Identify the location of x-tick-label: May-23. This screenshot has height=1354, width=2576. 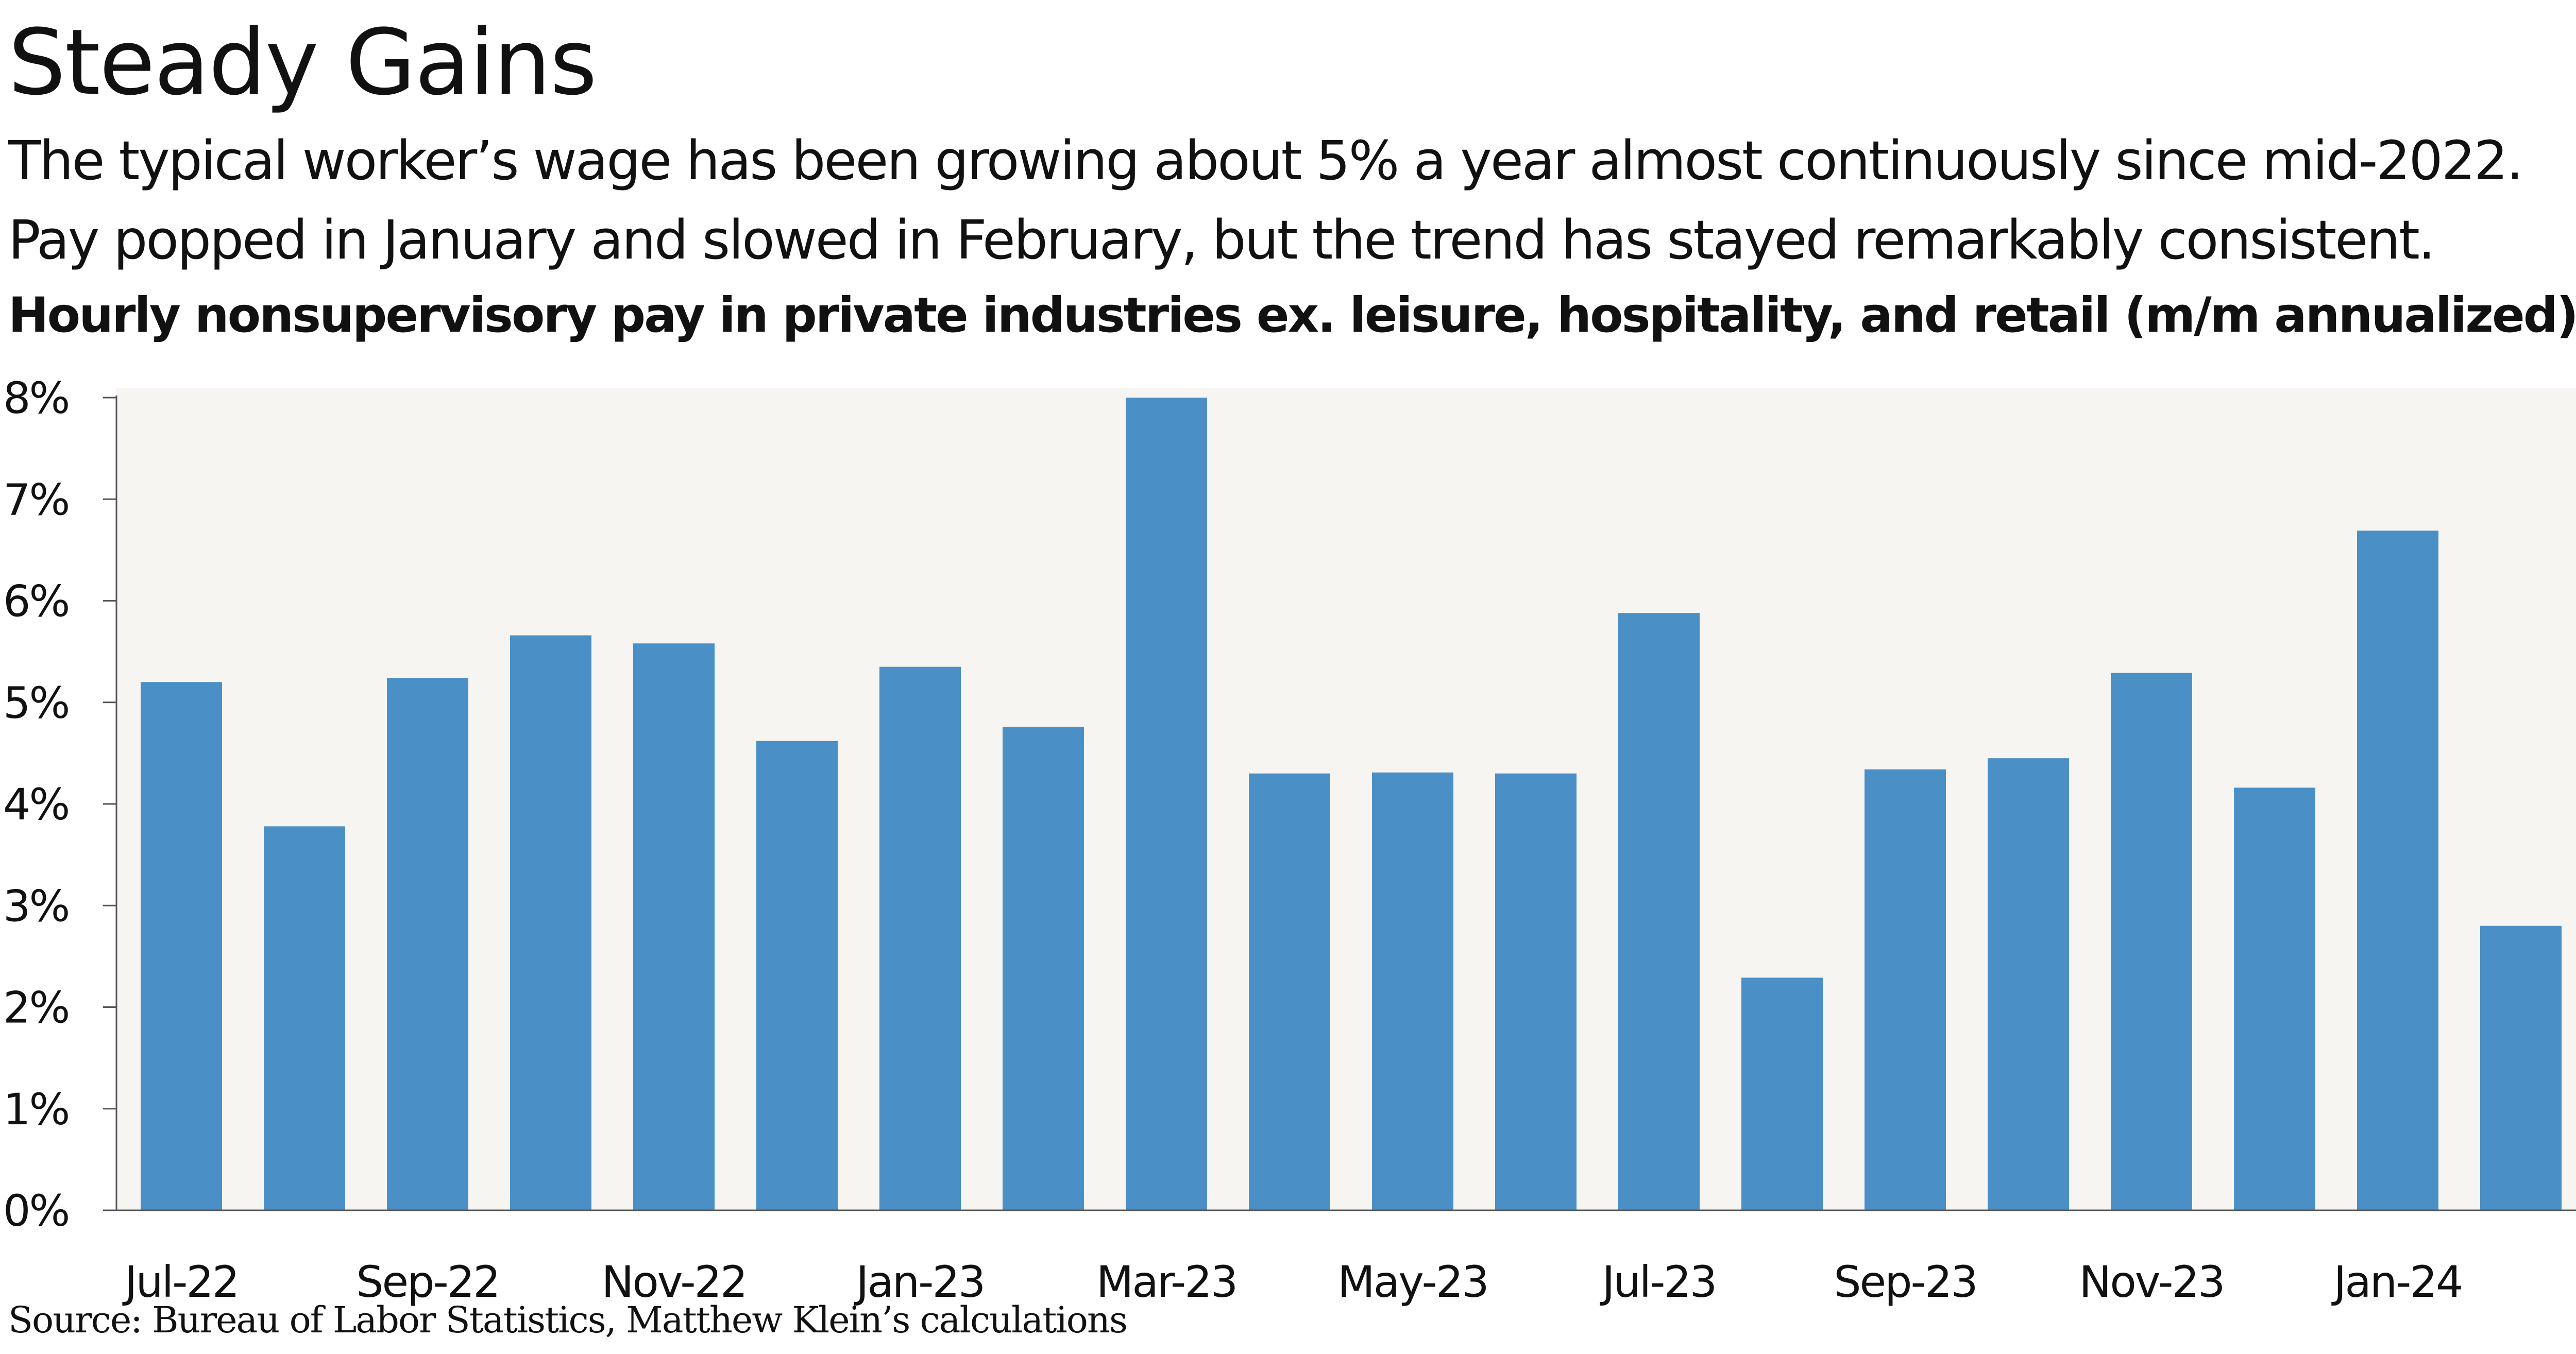
(1412, 1282).